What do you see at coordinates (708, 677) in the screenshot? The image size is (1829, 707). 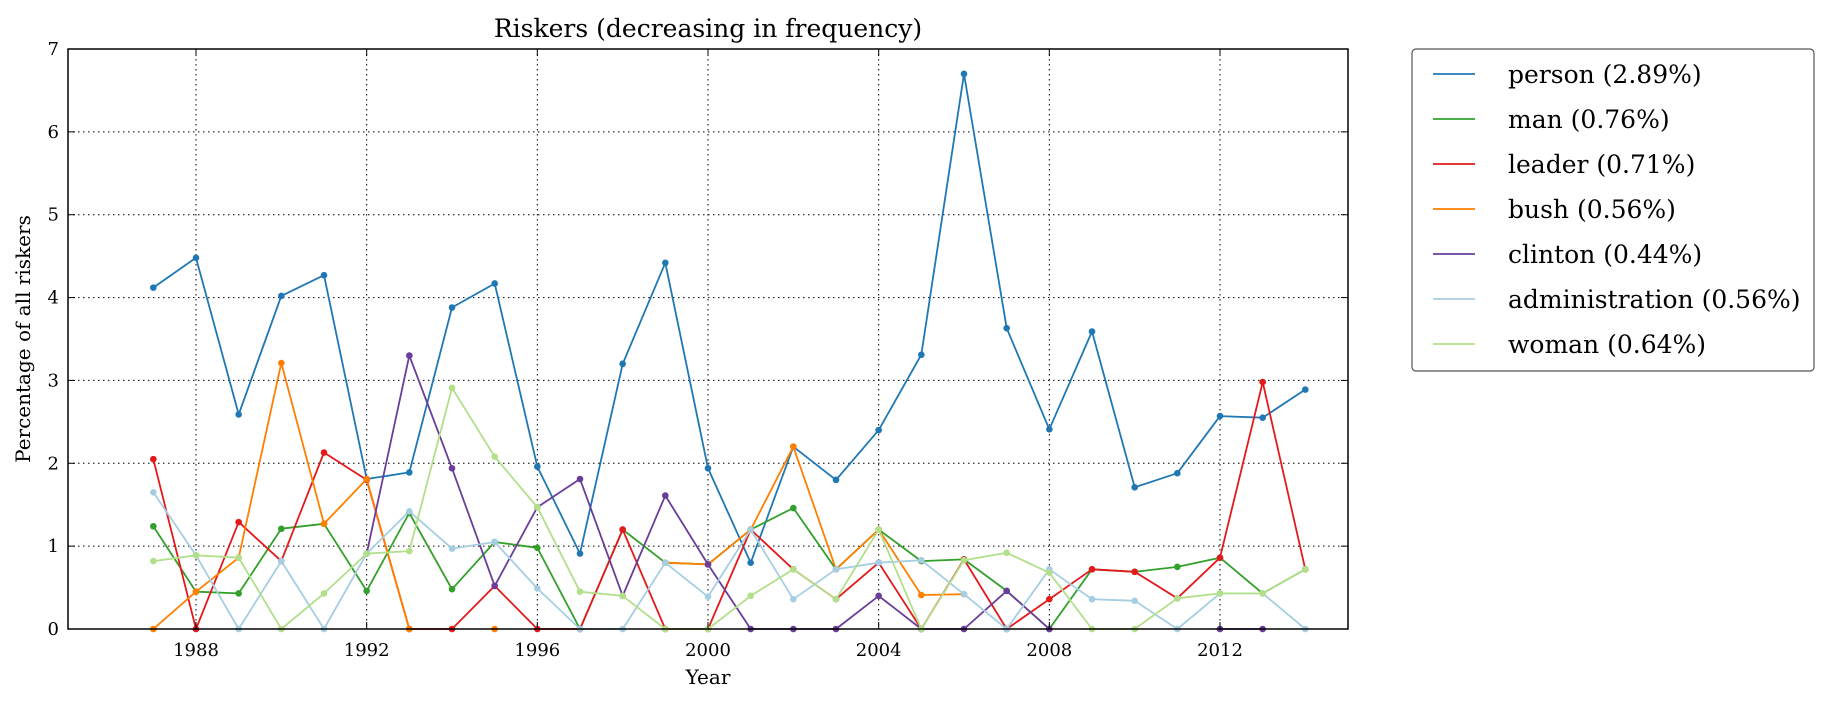 I see `x-axis-label: Year` at bounding box center [708, 677].